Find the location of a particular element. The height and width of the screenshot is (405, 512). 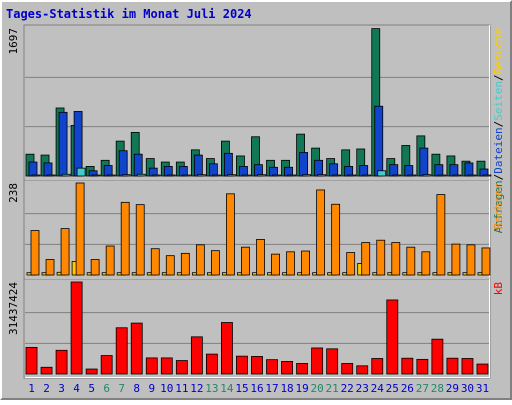

legend-label-anfragen: Anfragen is located at coordinates (498, 206).